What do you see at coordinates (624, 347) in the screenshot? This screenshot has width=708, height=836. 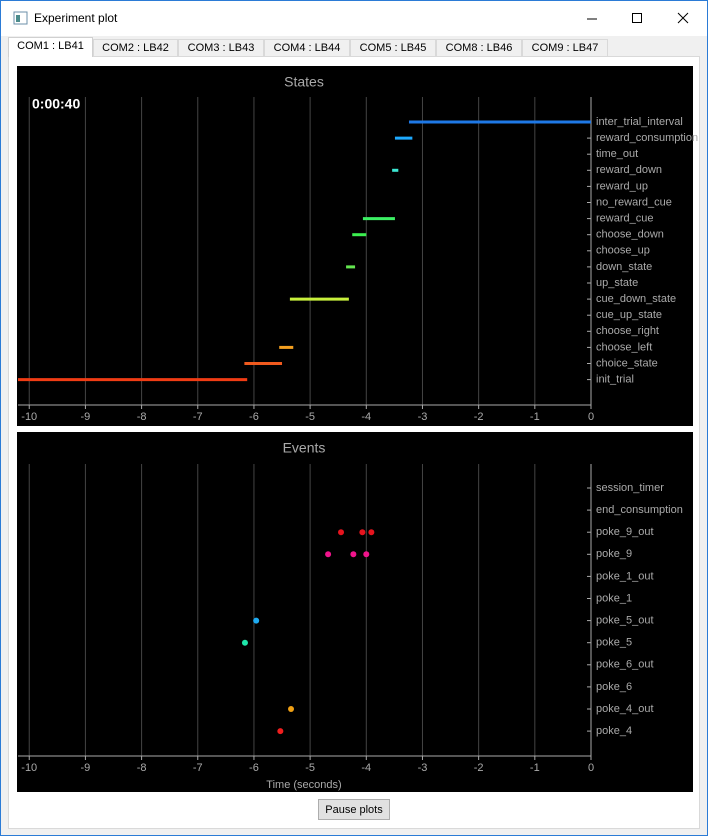 I see `y-tick-label: choose_left` at bounding box center [624, 347].